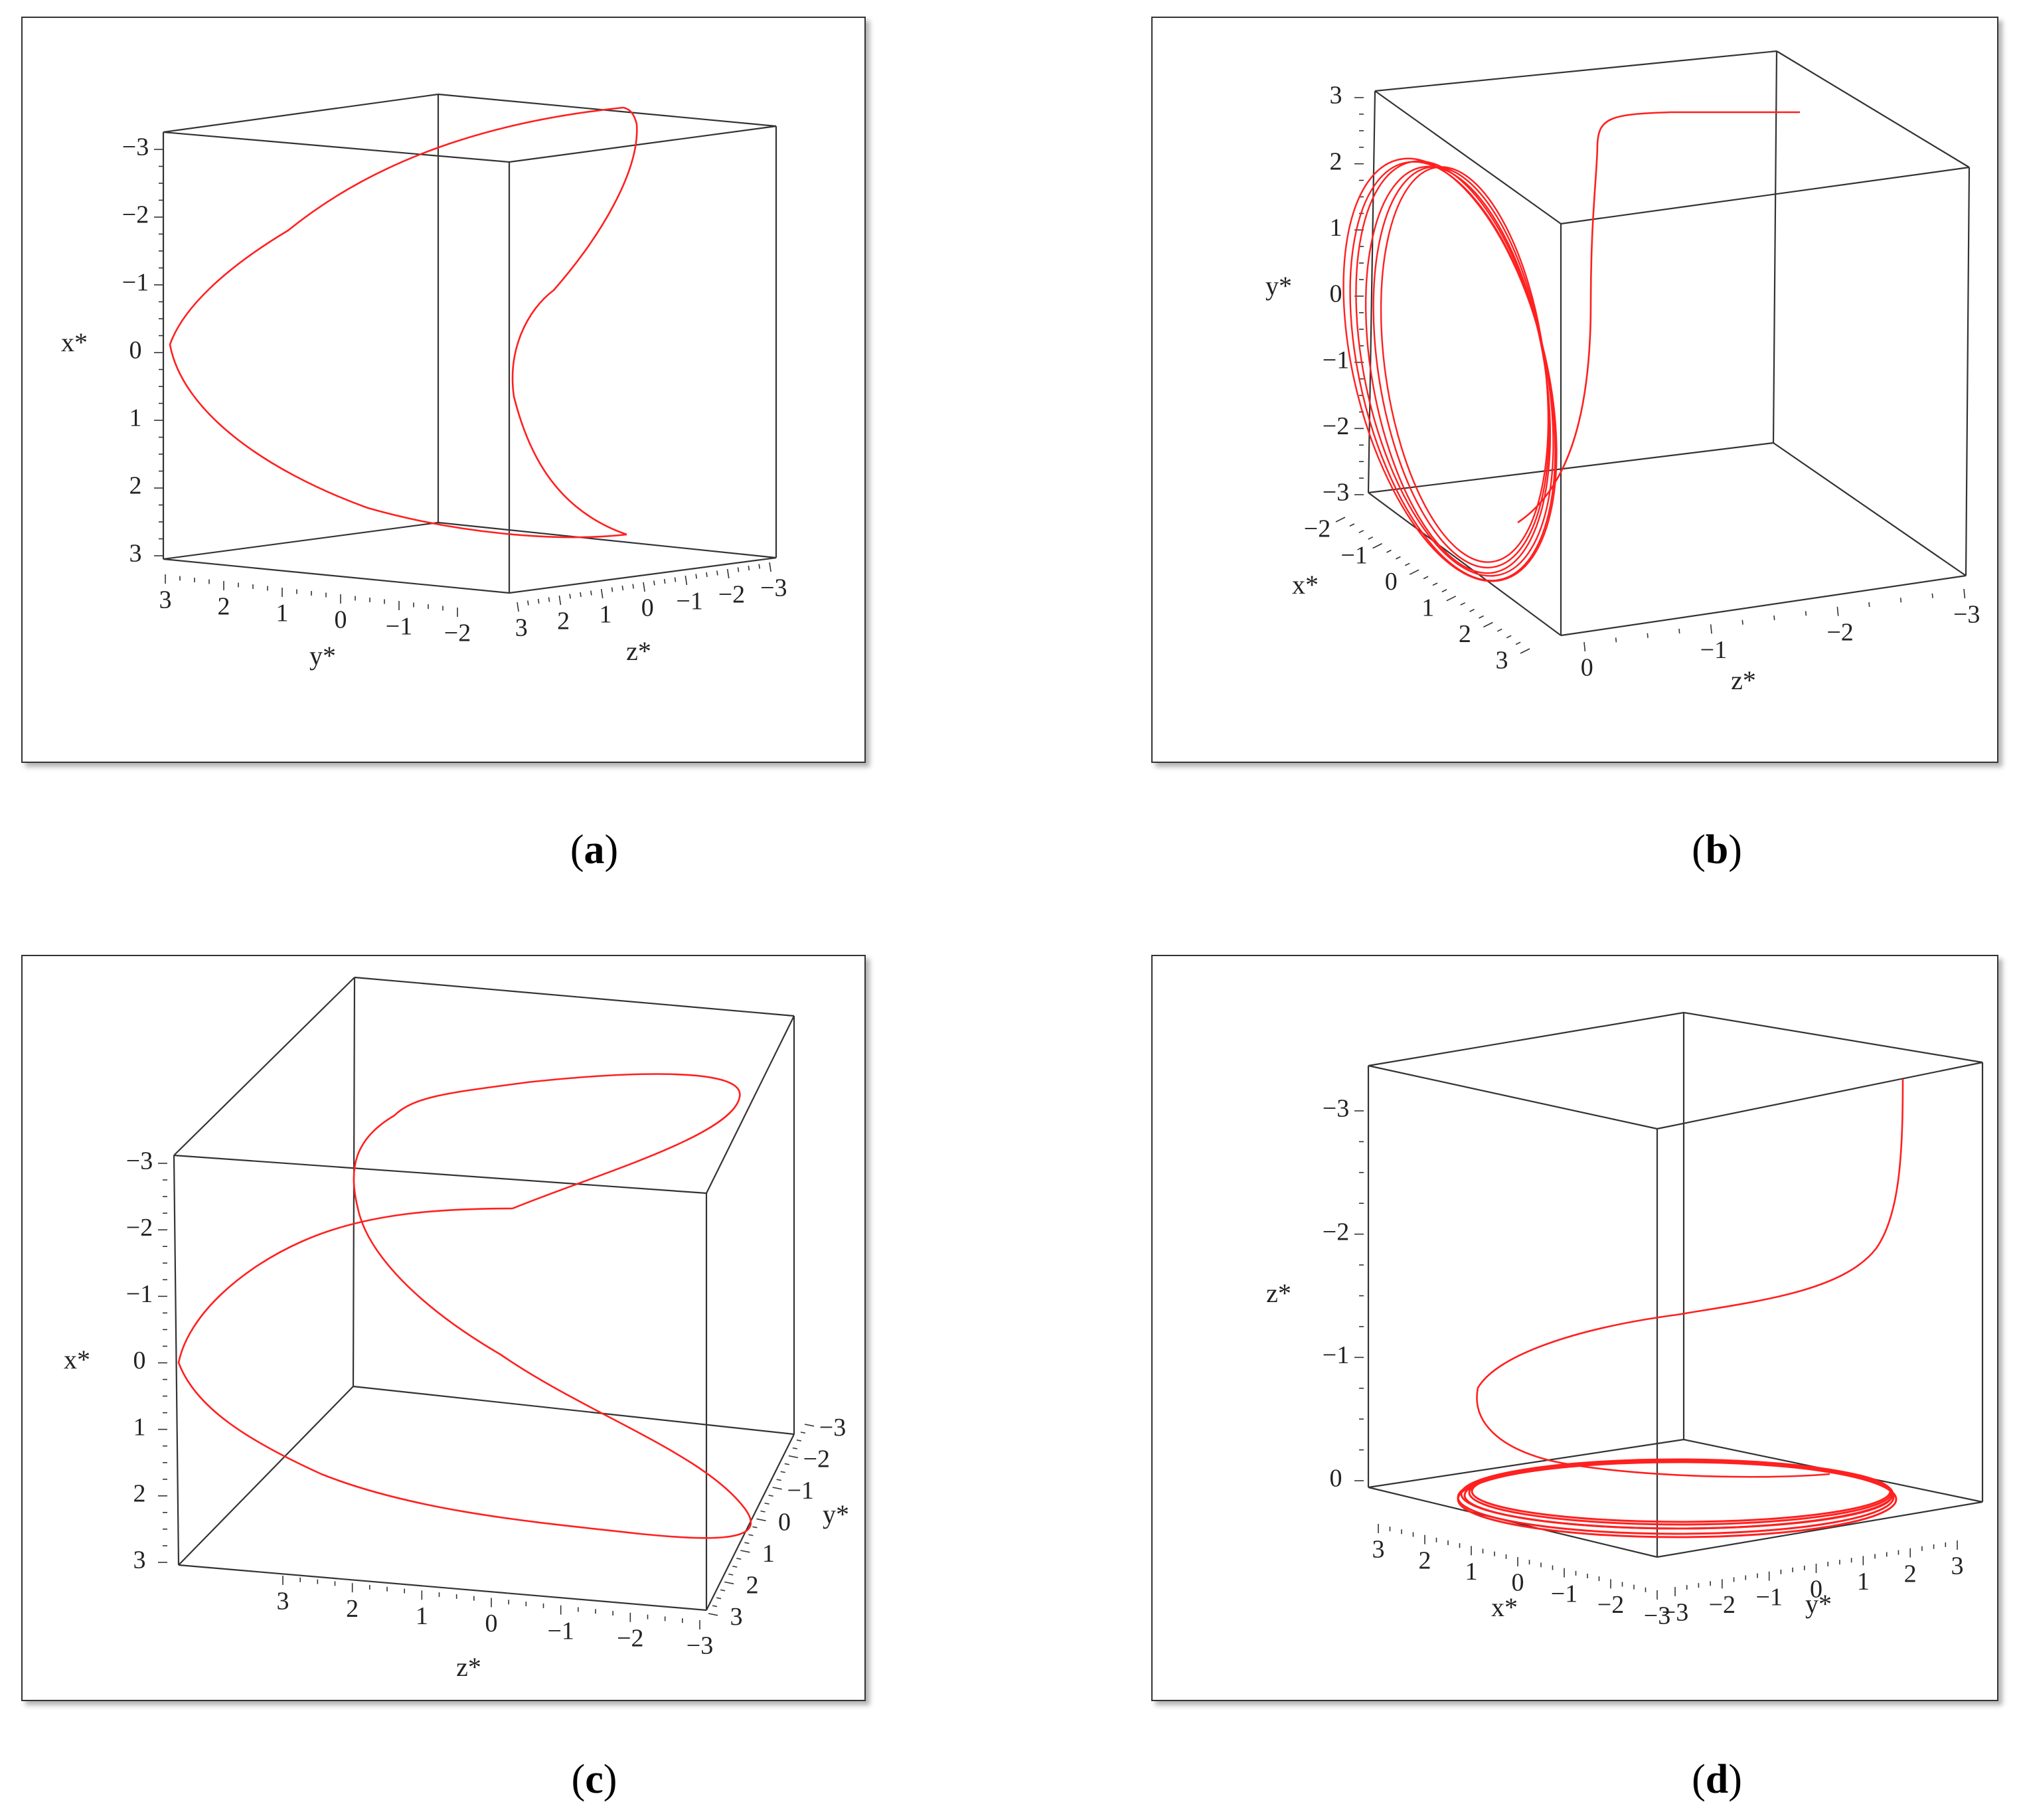  I want to click on tick-label-a-vert-1: −2, so click(135, 215).